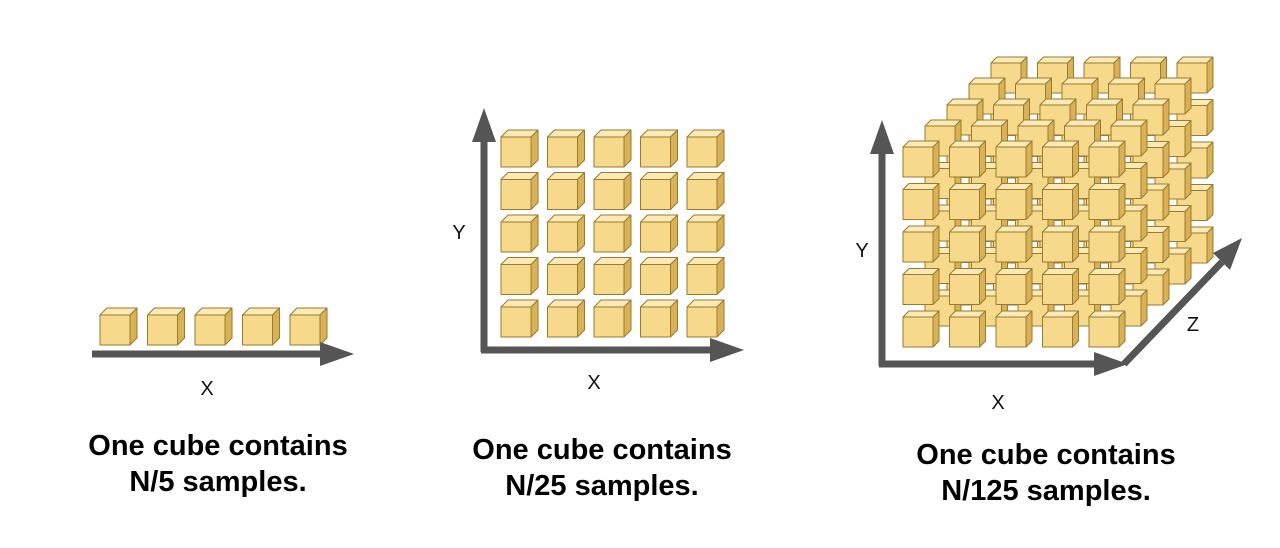 The image size is (1280, 548). Describe the element at coordinates (1046, 473) in the screenshot. I see `caption-3d: One cube contains N/125 samples.` at that location.